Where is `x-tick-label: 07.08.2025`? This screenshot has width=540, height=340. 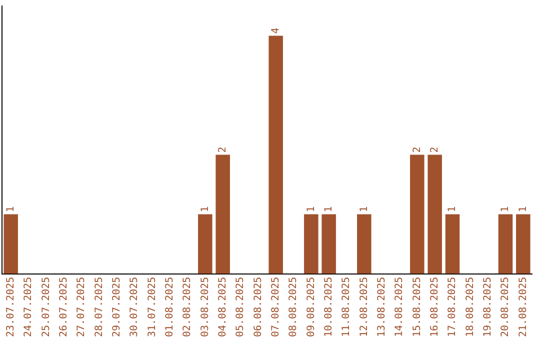 x-tick-label: 07.08.2025 is located at coordinates (276, 307).